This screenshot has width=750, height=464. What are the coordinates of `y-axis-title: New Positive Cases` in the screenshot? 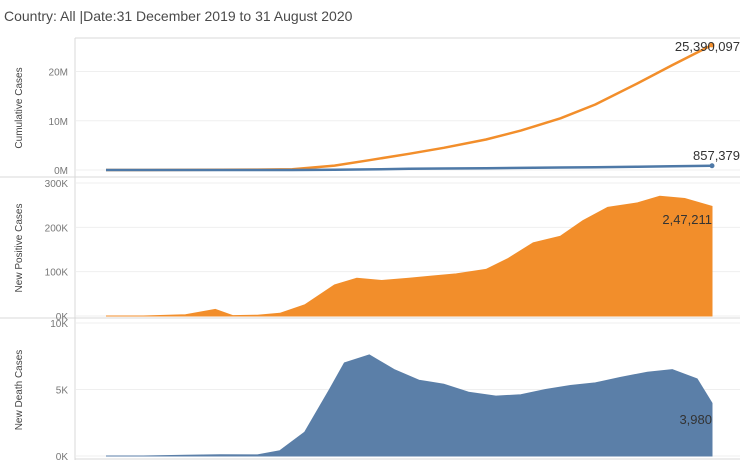 It's located at (19, 248).